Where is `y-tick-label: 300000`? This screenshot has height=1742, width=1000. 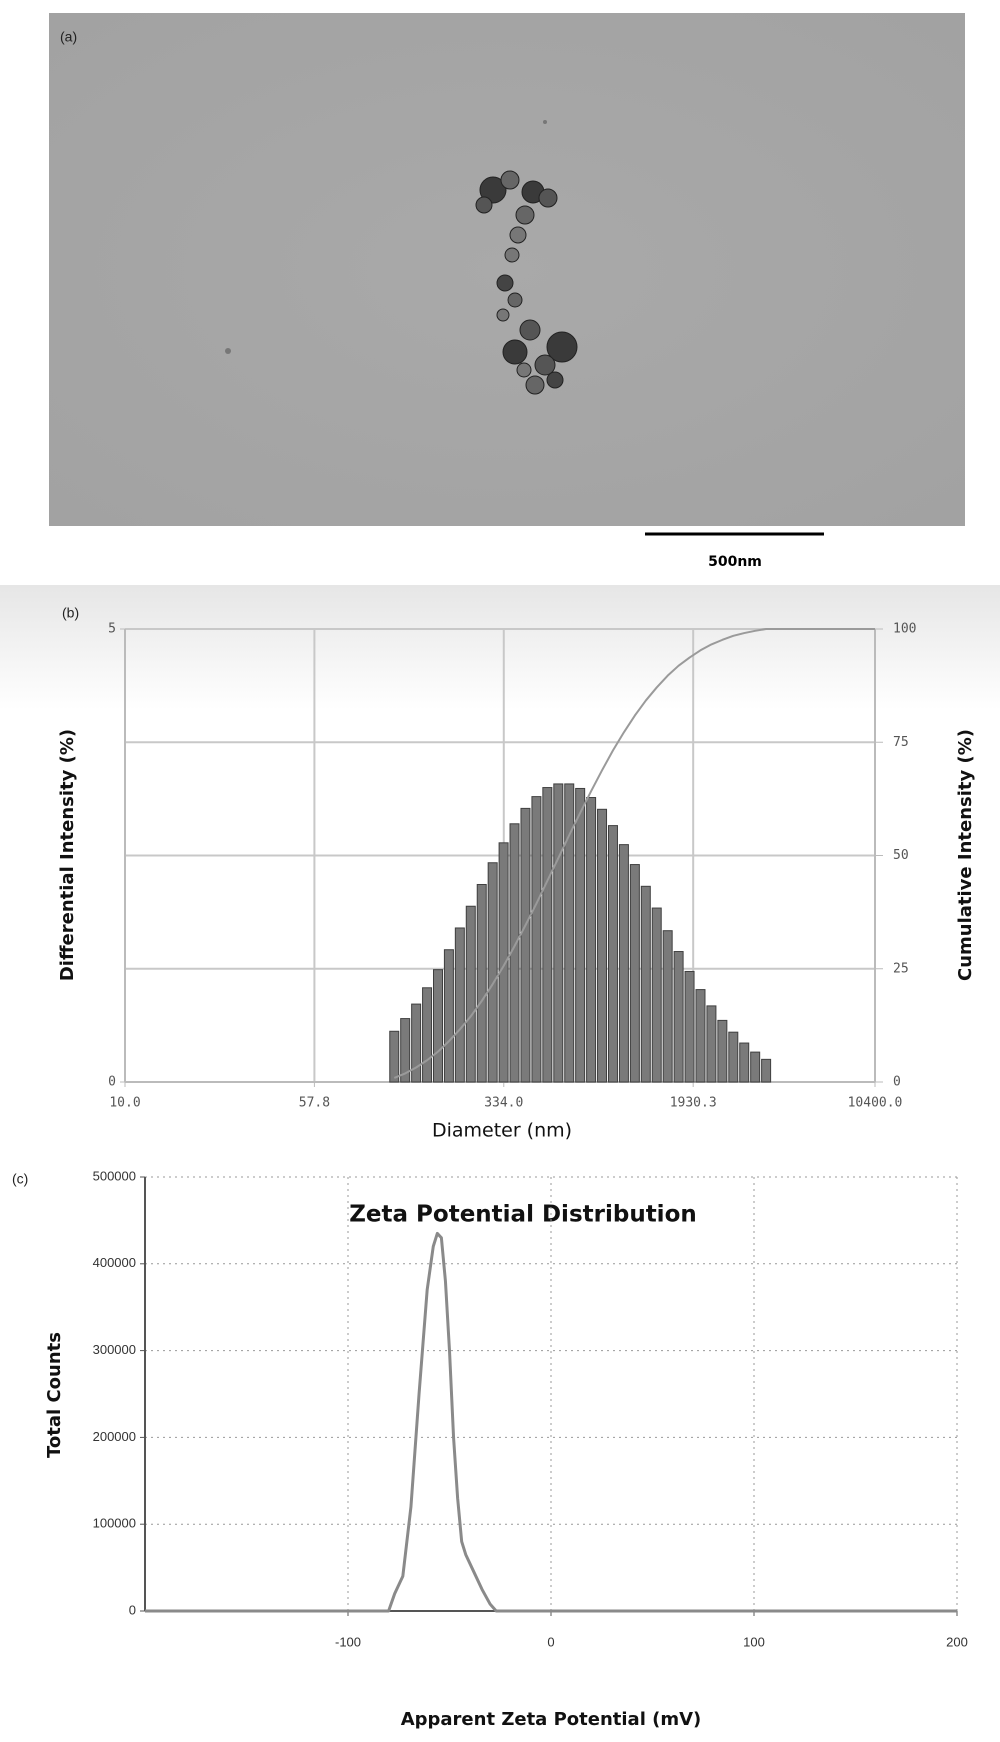
y-tick-label: 300000 is located at coordinates (114, 1349).